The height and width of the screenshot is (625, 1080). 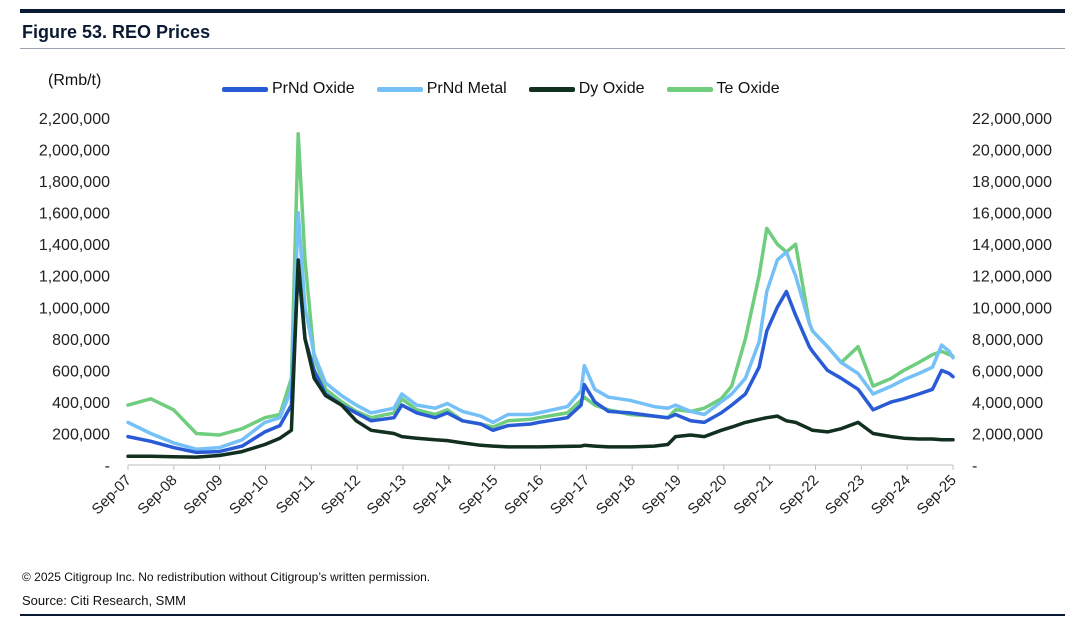 What do you see at coordinates (74, 151) in the screenshot?
I see `y-tick-label-left: 2,000,000` at bounding box center [74, 151].